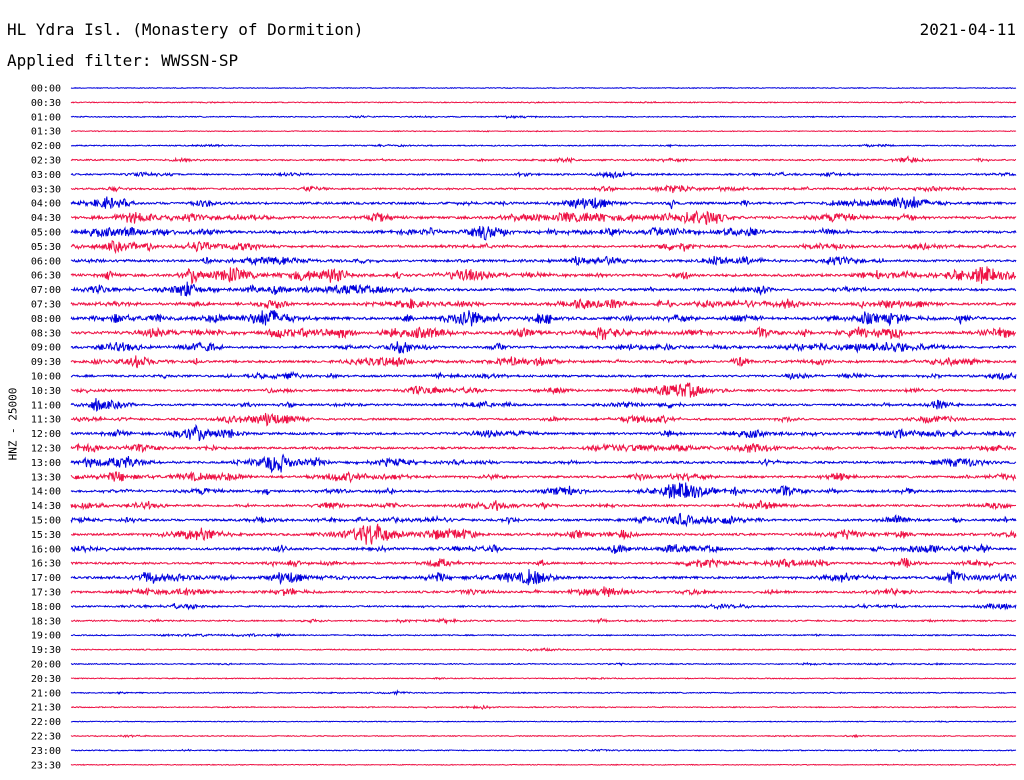 This screenshot has height=780, width=1024. I want to click on date-label: 2021-04-11, so click(967, 29).